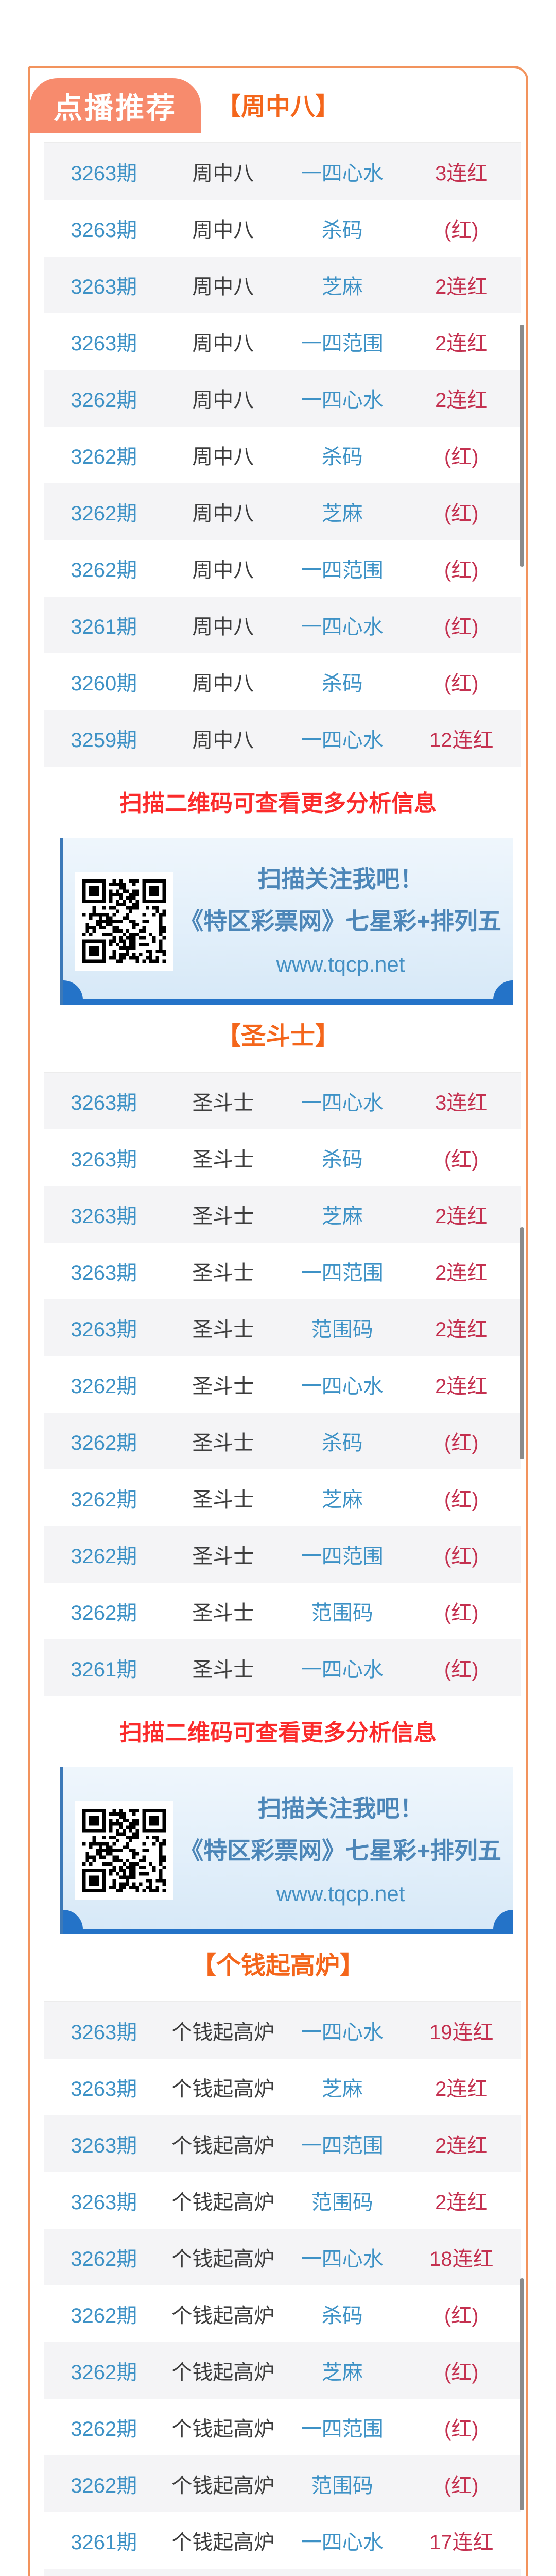  I want to click on cell-period: 3260期, so click(104, 683).